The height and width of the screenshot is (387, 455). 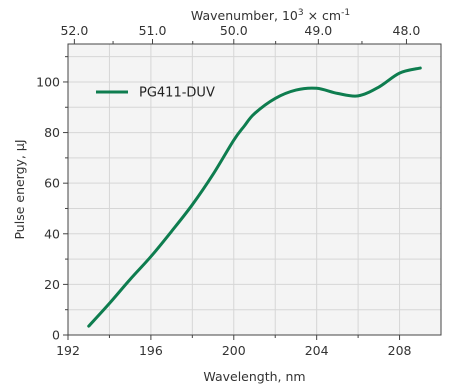 I want to click on top-tick-label: 48.0, so click(x=407, y=30).